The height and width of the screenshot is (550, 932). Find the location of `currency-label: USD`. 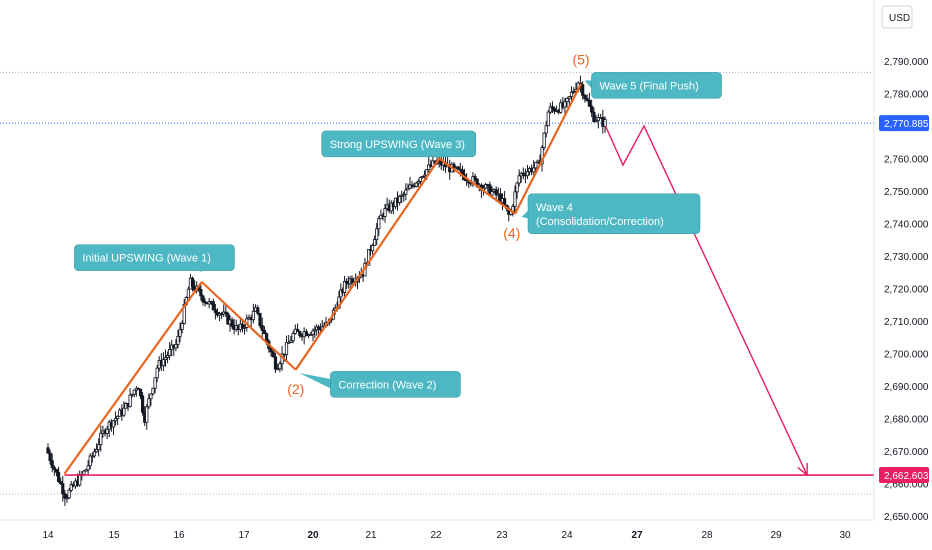

currency-label: USD is located at coordinates (899, 18).